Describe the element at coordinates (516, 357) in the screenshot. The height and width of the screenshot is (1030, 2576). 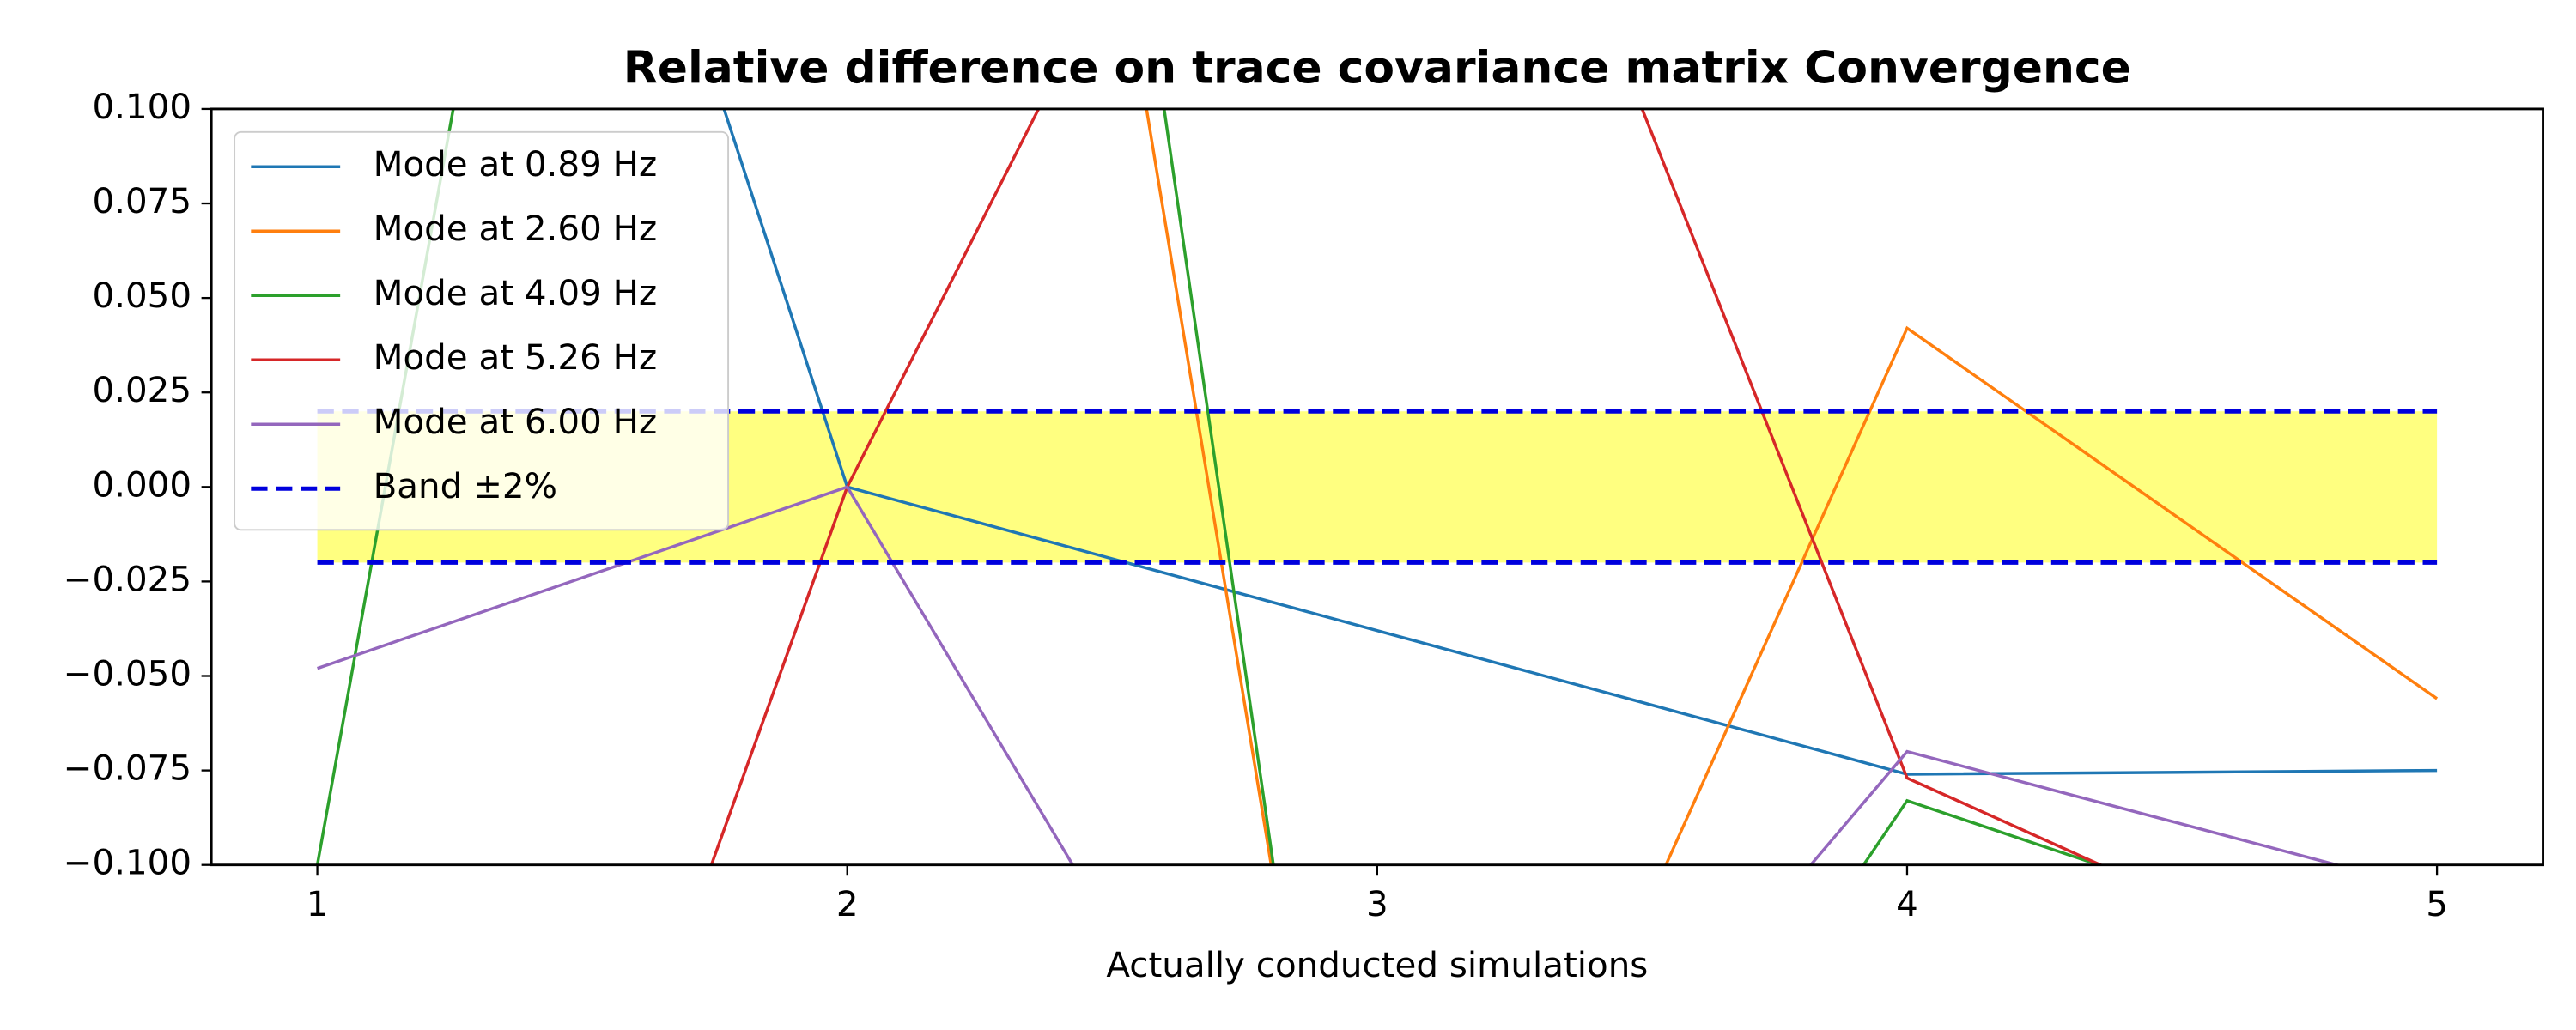
I see `legend-label: Mode at 5.26 Hz` at that location.